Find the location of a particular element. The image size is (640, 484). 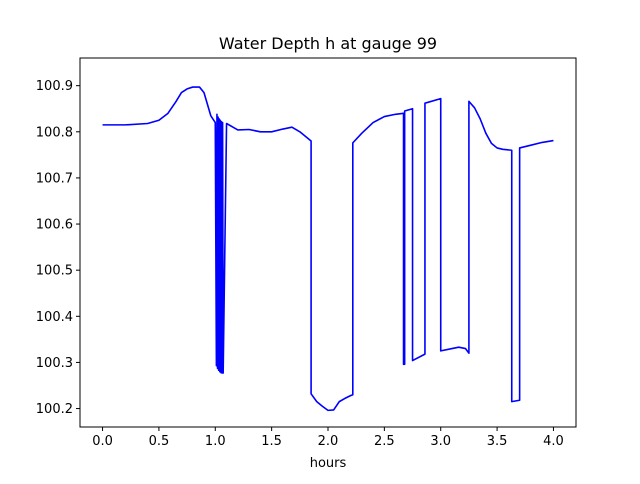

x-axis: 0.0 0.5 1.0 1.5 2.0 2.5 3.0 3.5 4.0 is located at coordinates (328, 438).